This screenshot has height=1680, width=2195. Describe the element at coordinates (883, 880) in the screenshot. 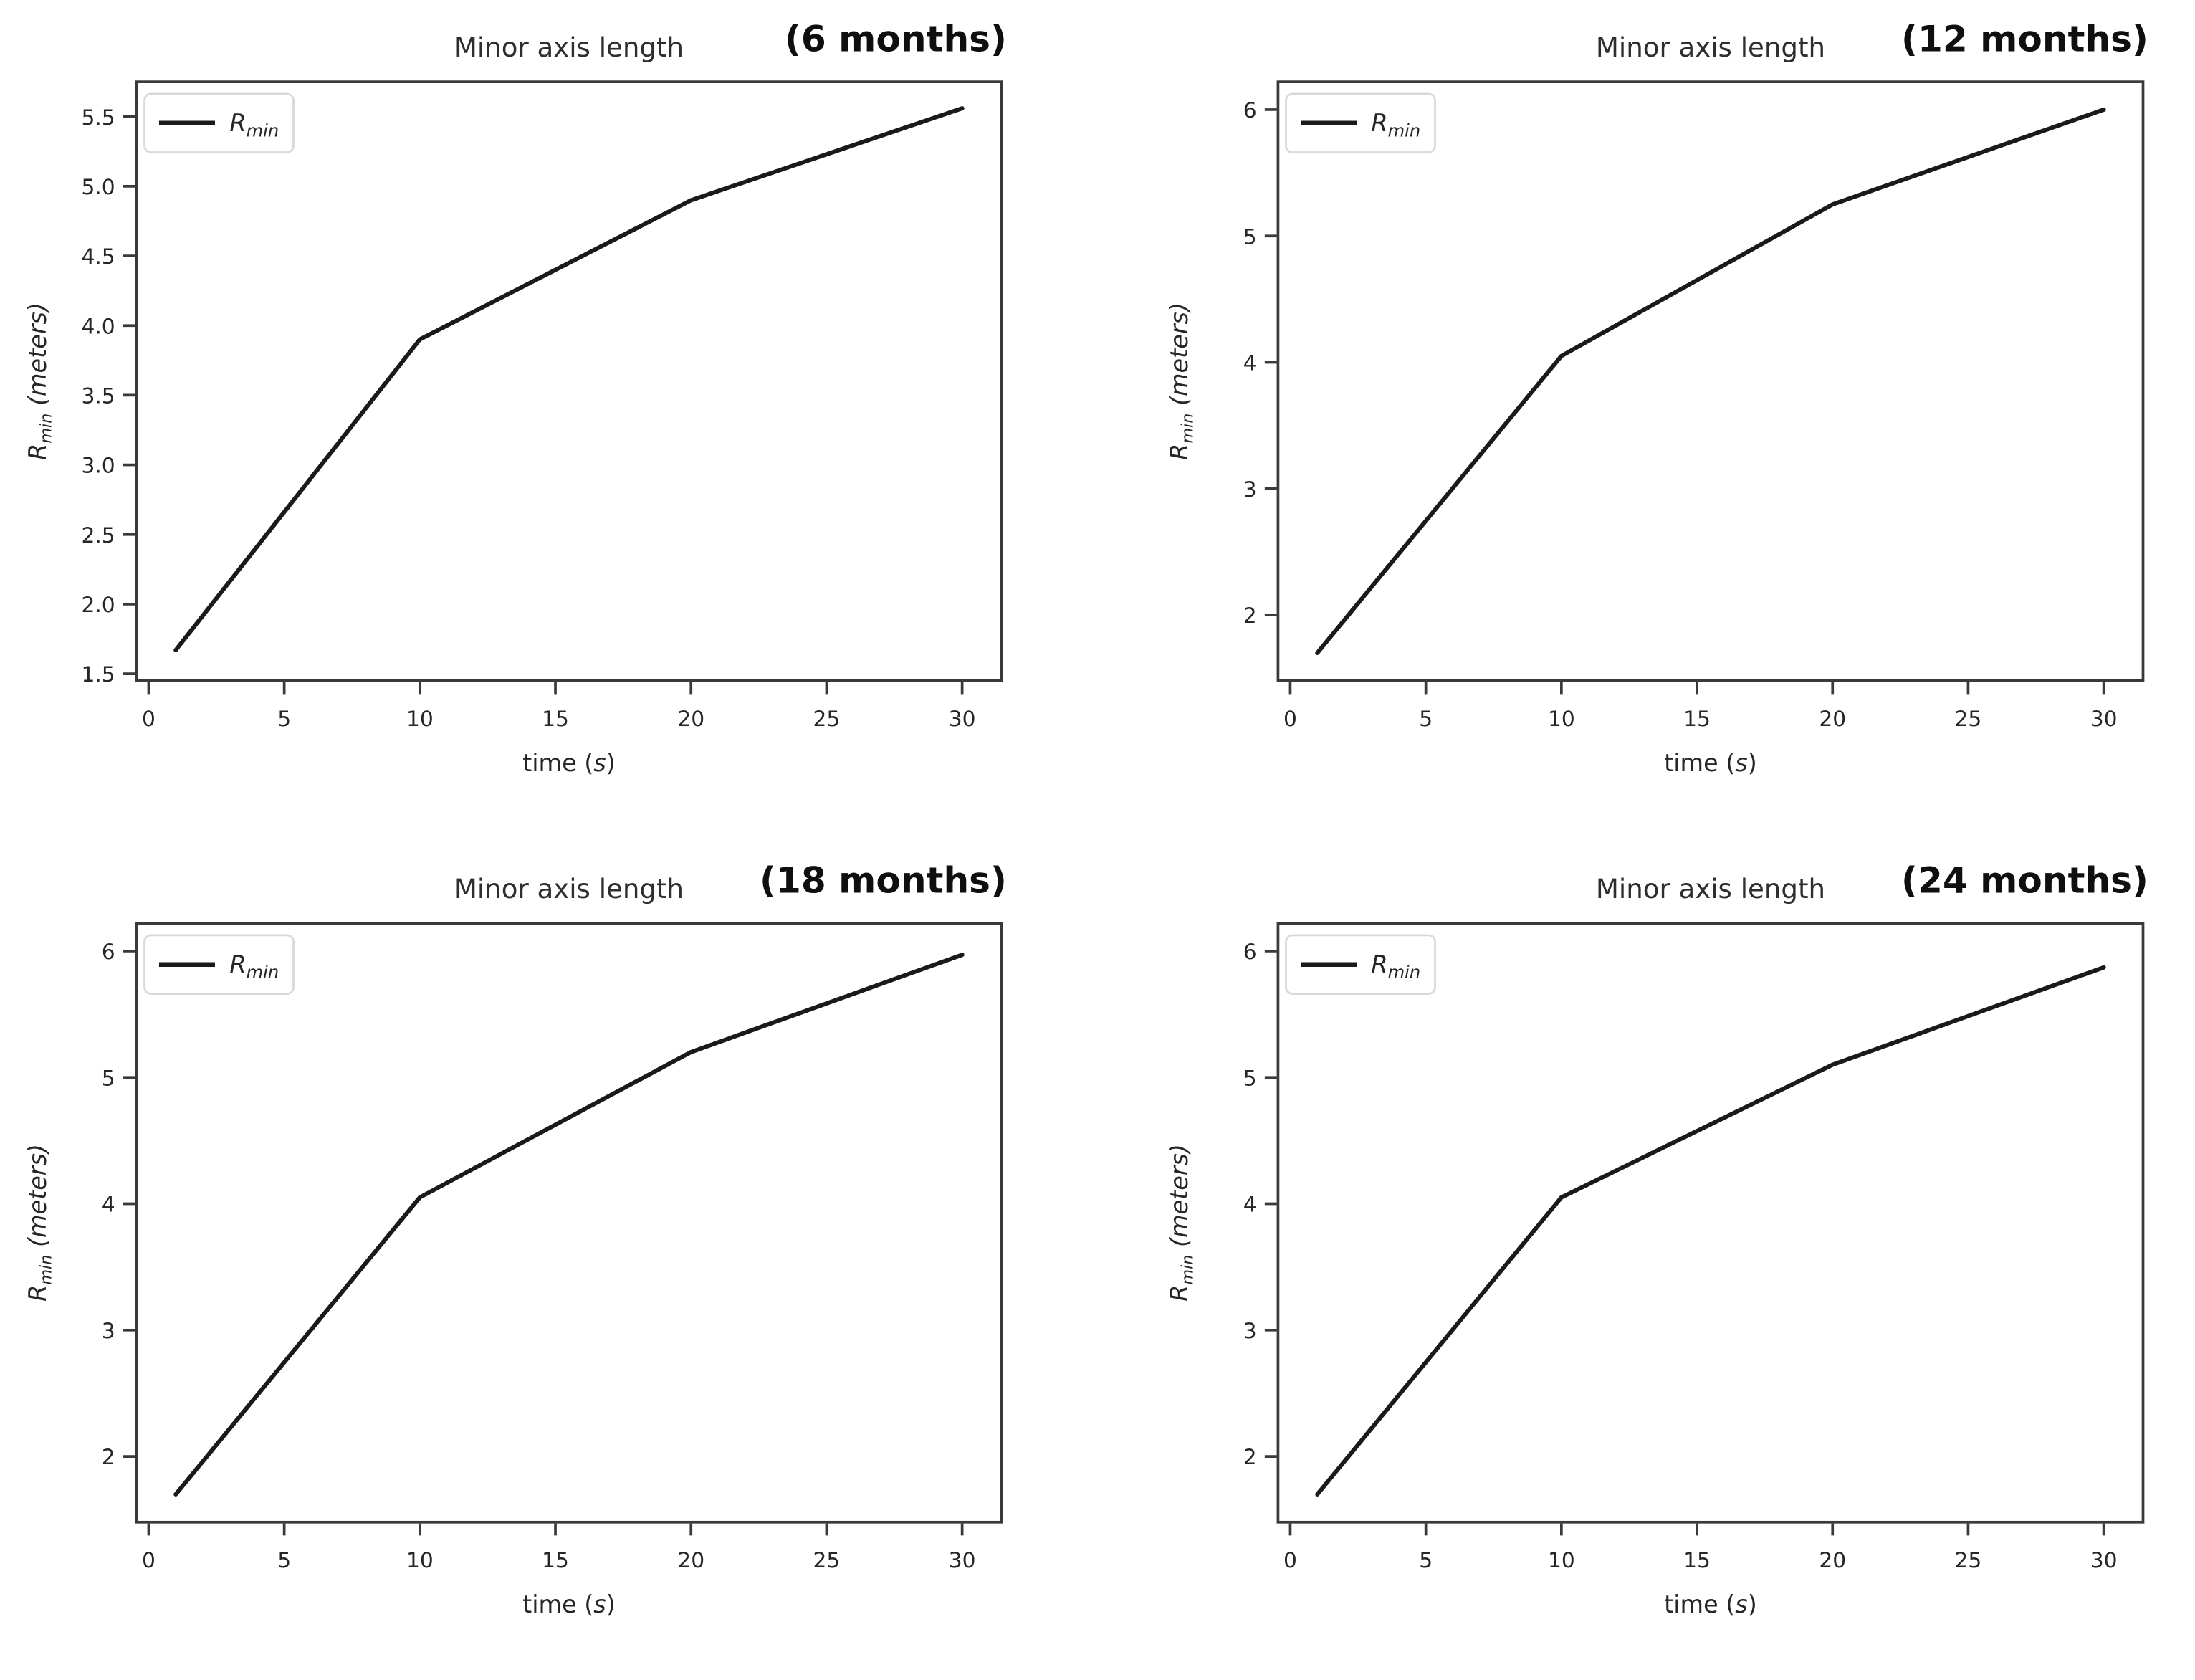

I see `chart-annotation: (18 months)` at that location.